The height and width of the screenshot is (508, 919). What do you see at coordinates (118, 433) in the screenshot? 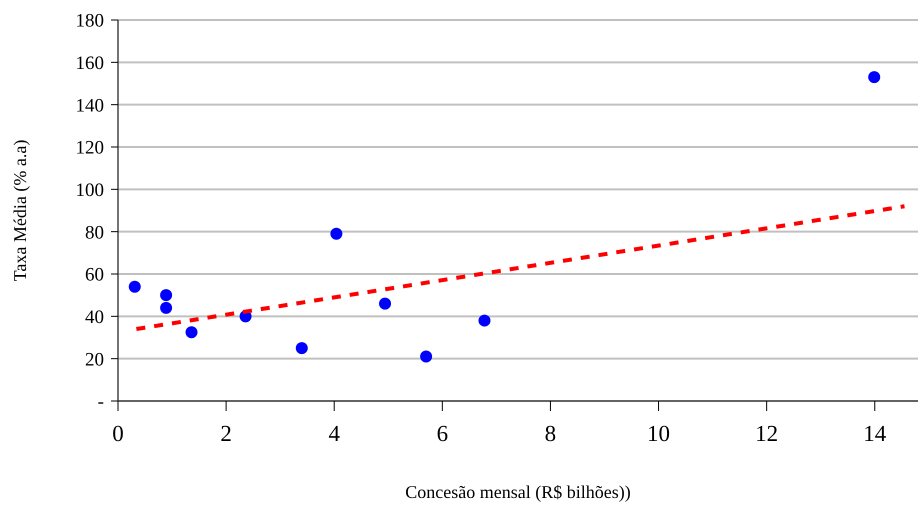
I see `x-tick-label: 0` at bounding box center [118, 433].